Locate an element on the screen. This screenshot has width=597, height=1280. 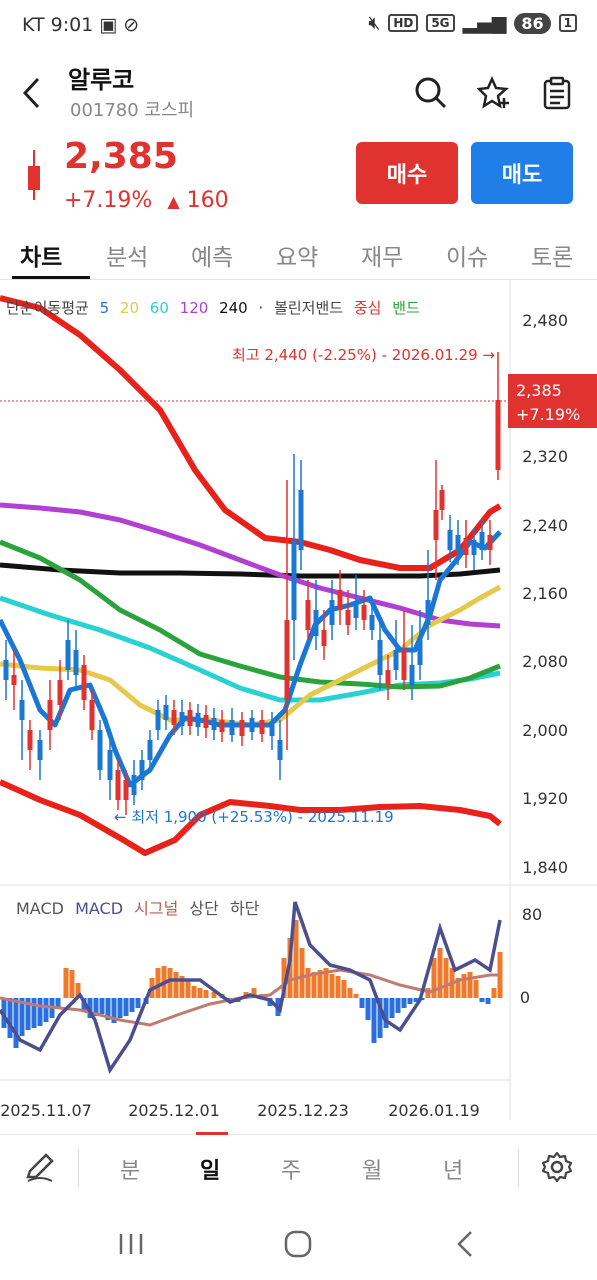
recent-apps-icon is located at coordinates (131, 1246).